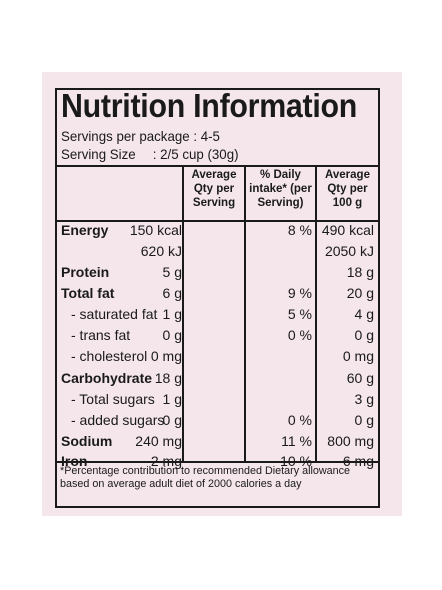 This screenshot has width=442, height=590. Describe the element at coordinates (360, 378) in the screenshot. I see `per-100g-value: 60 g` at that location.